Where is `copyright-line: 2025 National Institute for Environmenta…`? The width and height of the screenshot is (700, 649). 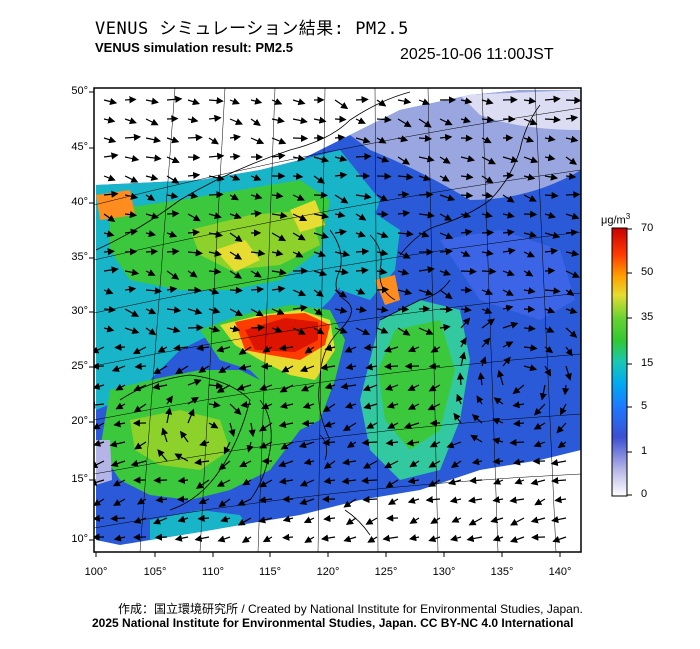
copyright-line: 2025 National Institute for Environmenta… is located at coordinates (333, 623).